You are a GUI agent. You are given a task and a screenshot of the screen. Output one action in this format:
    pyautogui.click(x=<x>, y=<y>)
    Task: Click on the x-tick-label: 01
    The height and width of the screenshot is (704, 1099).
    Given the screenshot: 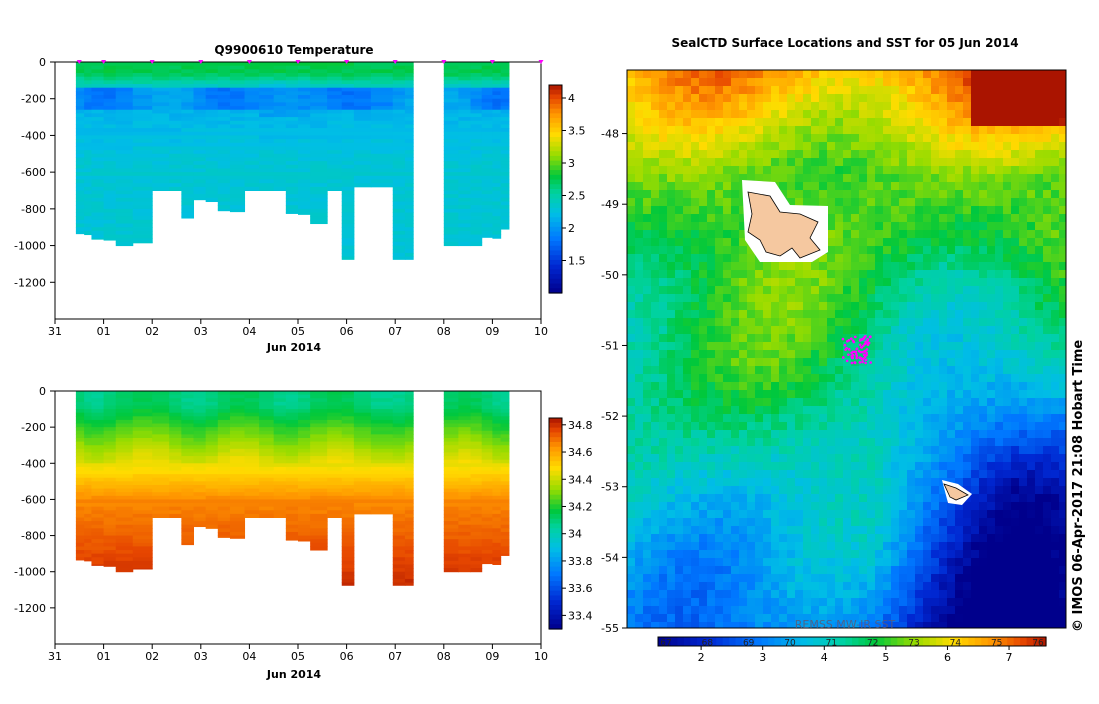 What is the action you would take?
    pyautogui.click(x=104, y=656)
    